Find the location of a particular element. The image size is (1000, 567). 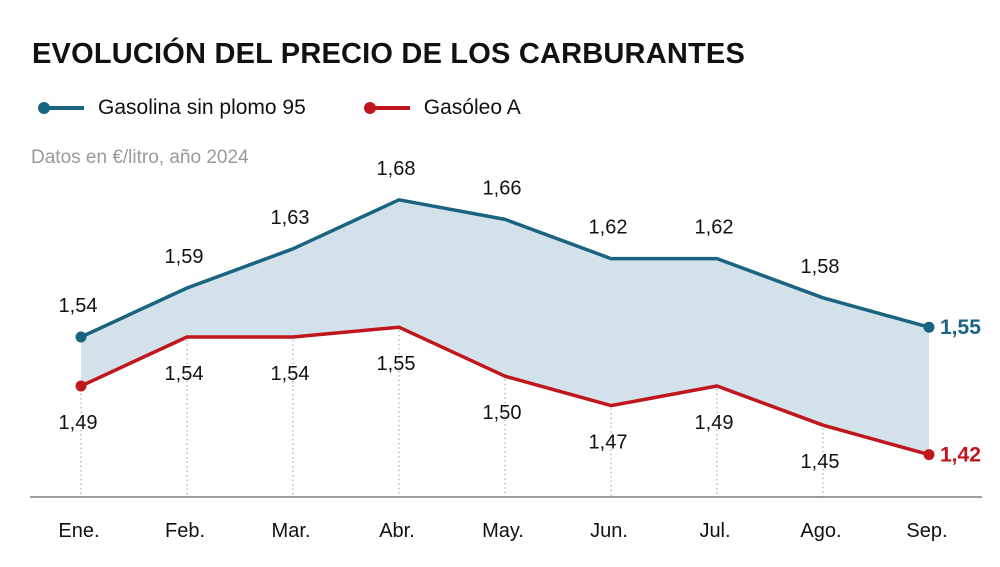

x-tick-label: Jul. is located at coordinates (714, 531).